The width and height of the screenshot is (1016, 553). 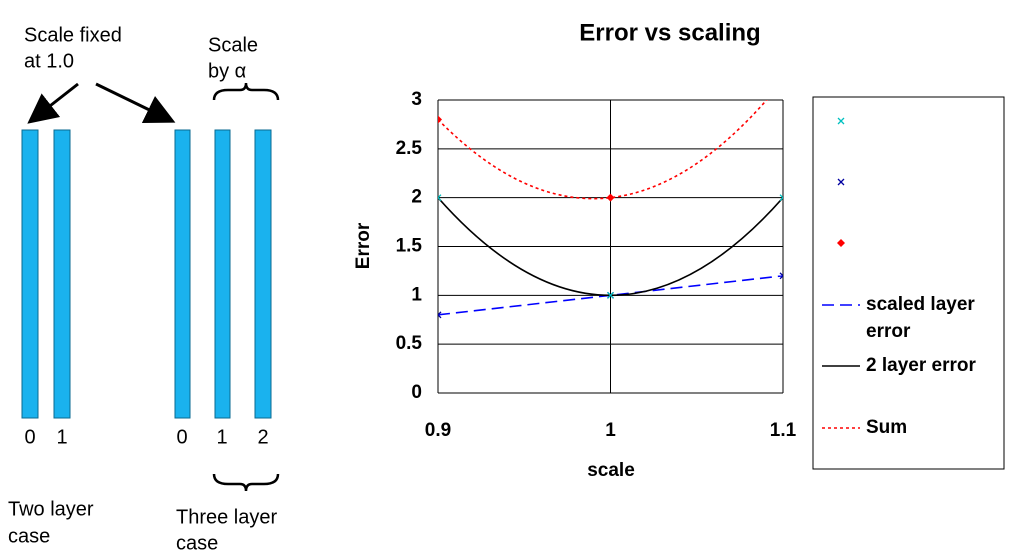 What do you see at coordinates (49, 61) in the screenshot?
I see `label: at 1.0` at bounding box center [49, 61].